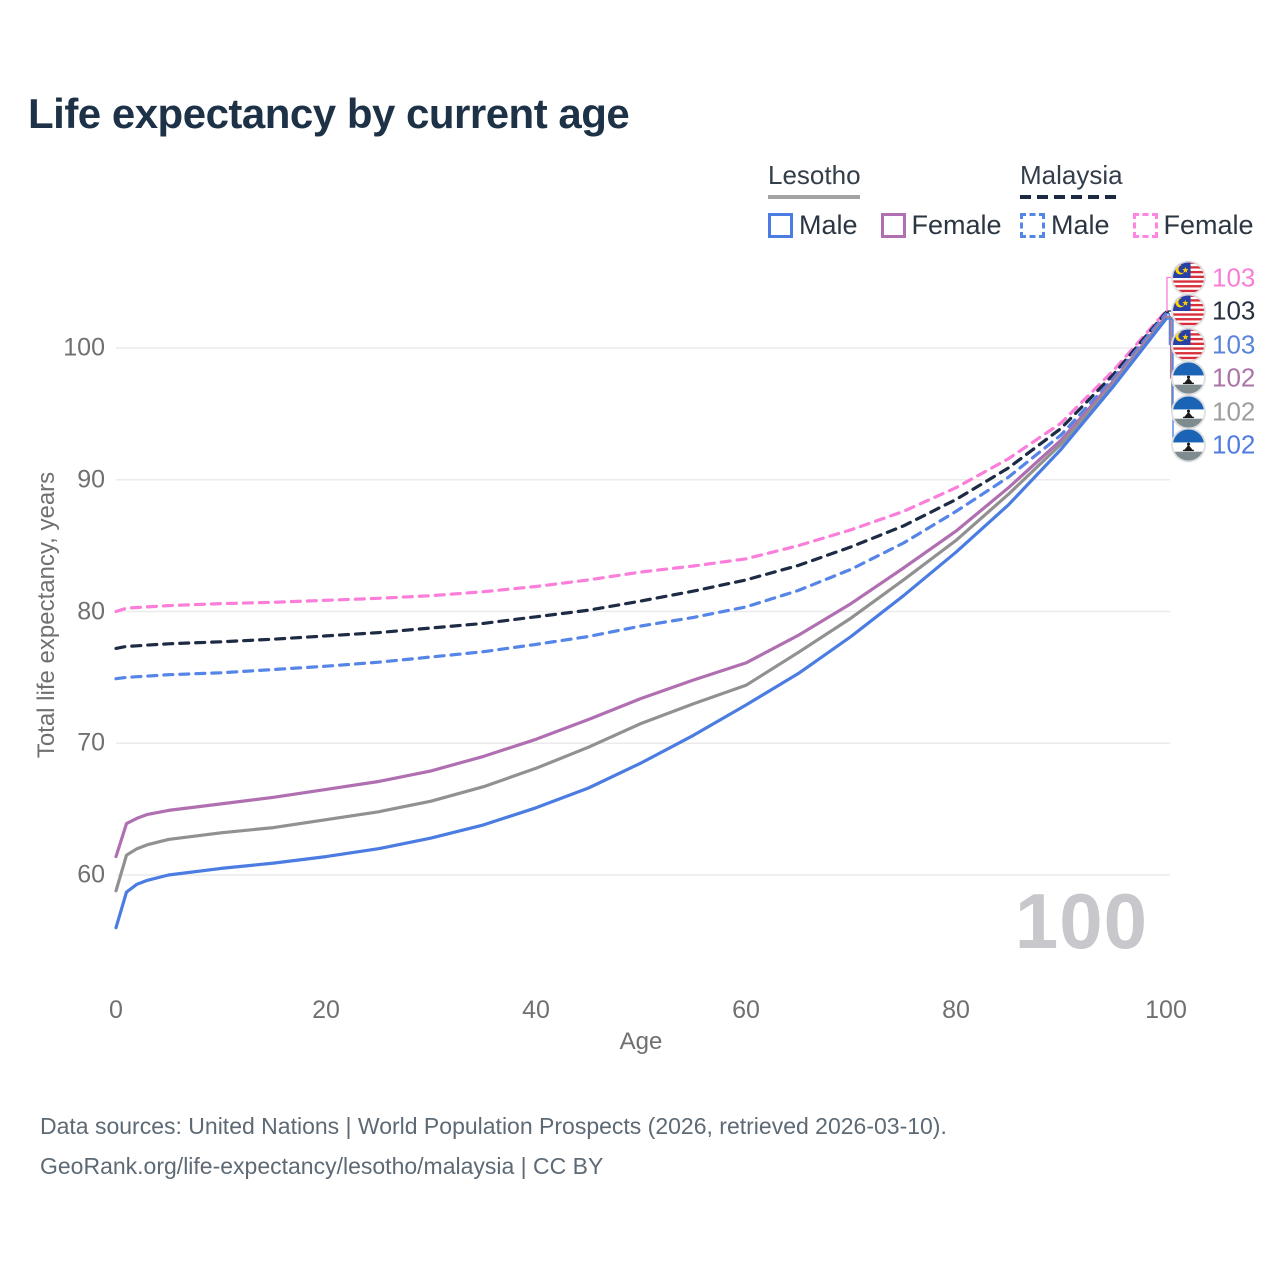 The image size is (1280, 1280). I want to click on end-label-row-malaysia-both-sexes: 103, so click(1214, 311).